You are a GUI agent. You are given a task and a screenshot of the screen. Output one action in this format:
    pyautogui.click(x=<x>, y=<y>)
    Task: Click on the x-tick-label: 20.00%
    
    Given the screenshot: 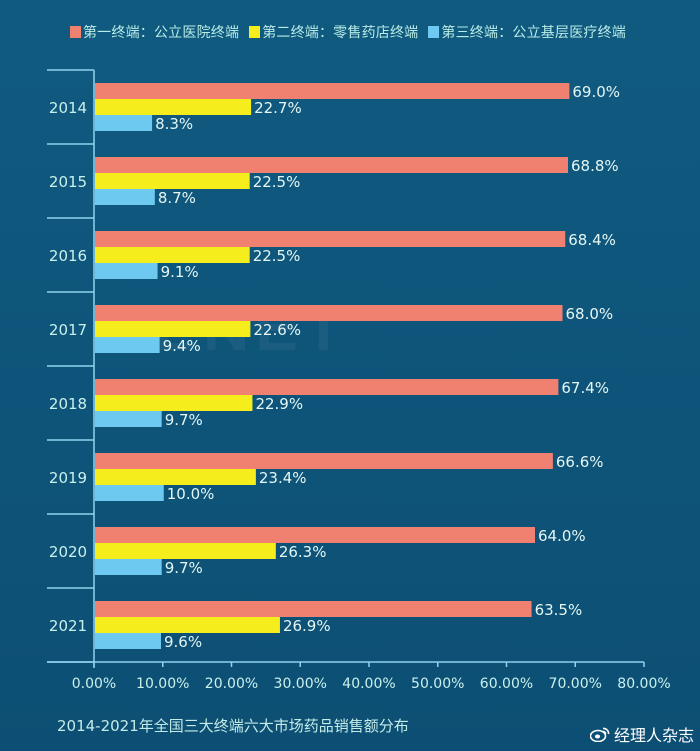 What is the action you would take?
    pyautogui.click(x=231, y=684)
    